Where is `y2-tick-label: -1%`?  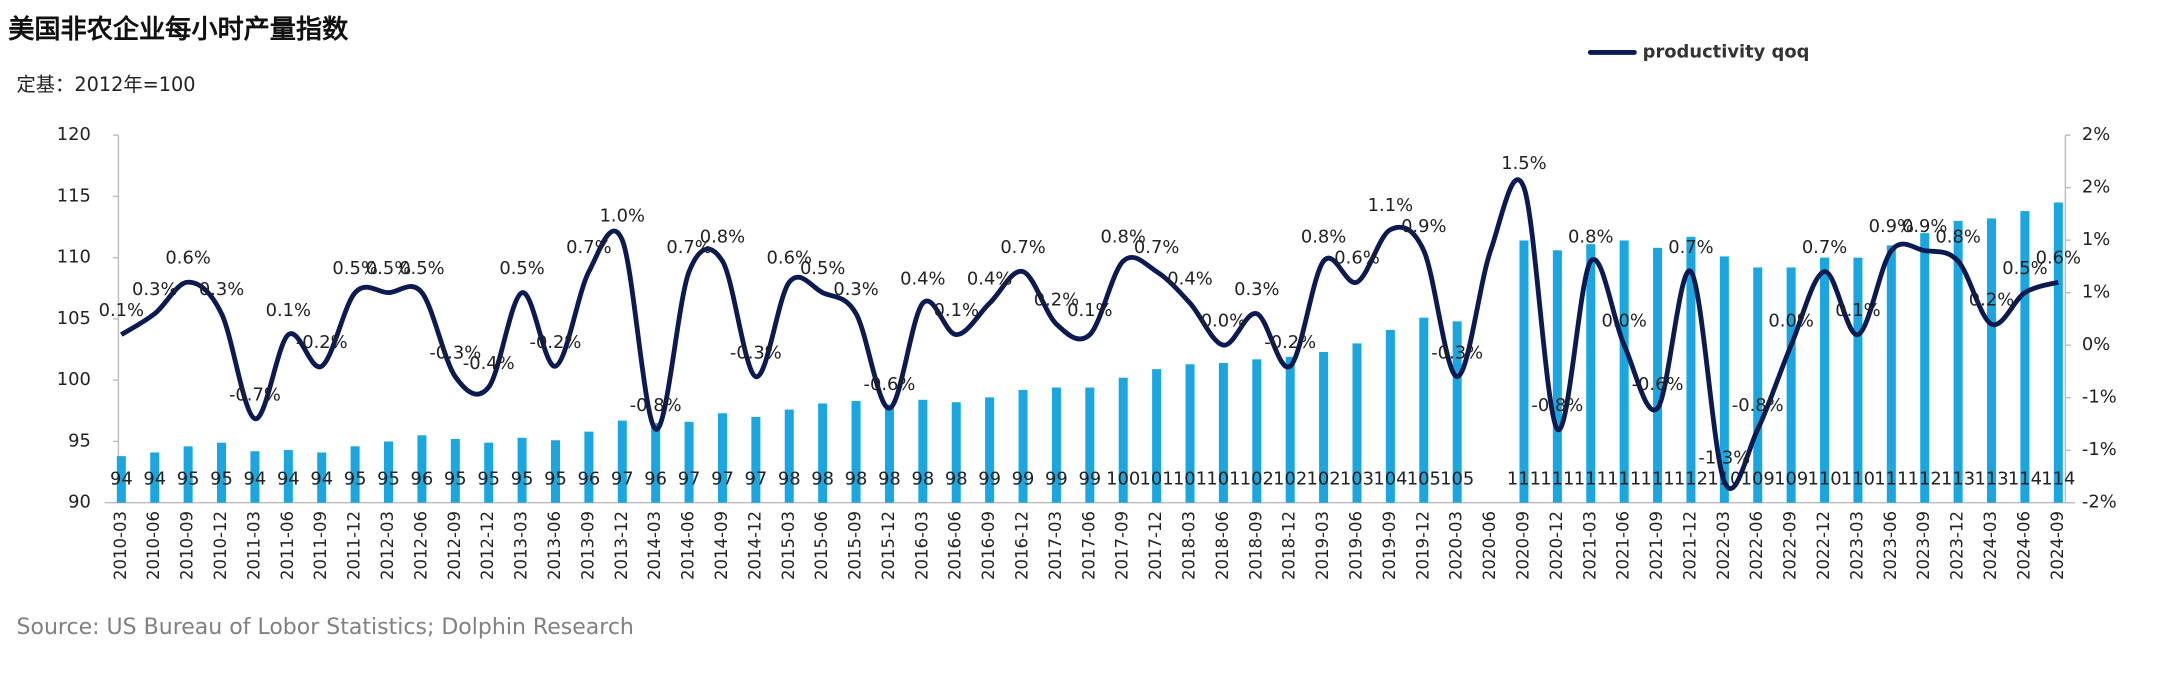 y2-tick-label: -1% is located at coordinates (2099, 397).